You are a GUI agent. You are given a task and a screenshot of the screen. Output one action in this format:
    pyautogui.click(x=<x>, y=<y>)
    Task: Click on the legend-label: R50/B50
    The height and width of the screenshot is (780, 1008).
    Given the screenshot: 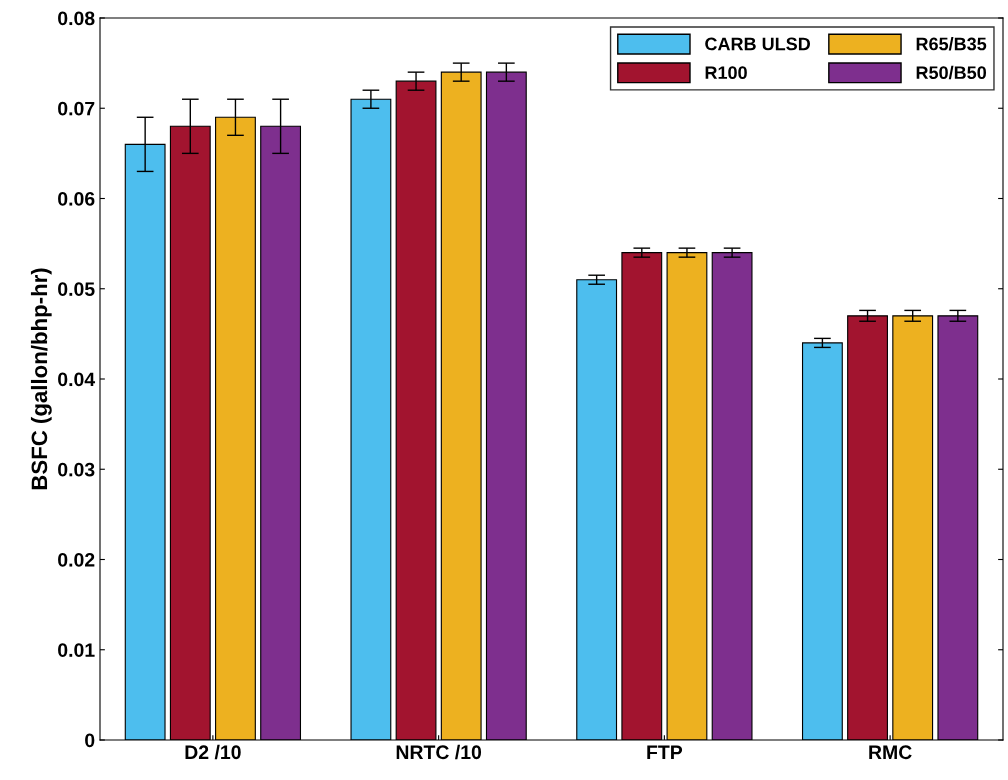 What is the action you would take?
    pyautogui.click(x=951, y=72)
    